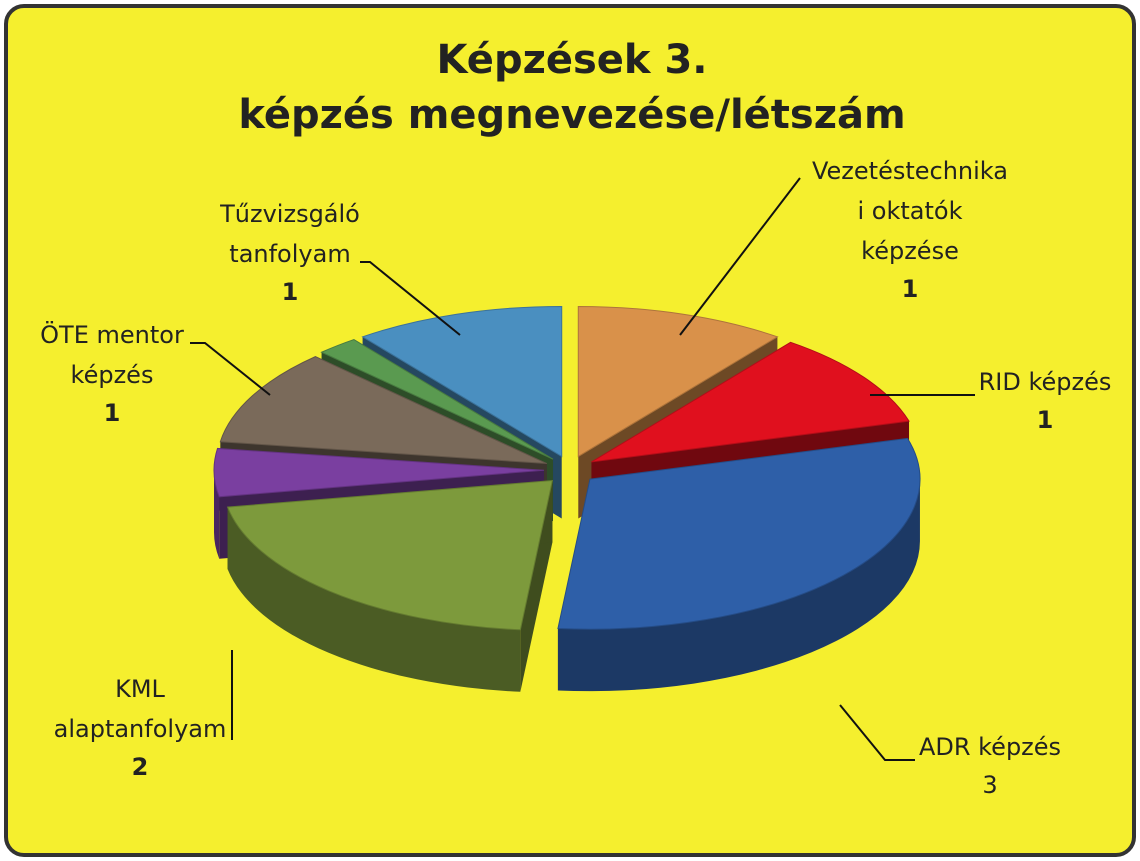 This screenshot has height=861, width=1140. What do you see at coordinates (140, 767) in the screenshot?
I see `slice-value: 2` at bounding box center [140, 767].